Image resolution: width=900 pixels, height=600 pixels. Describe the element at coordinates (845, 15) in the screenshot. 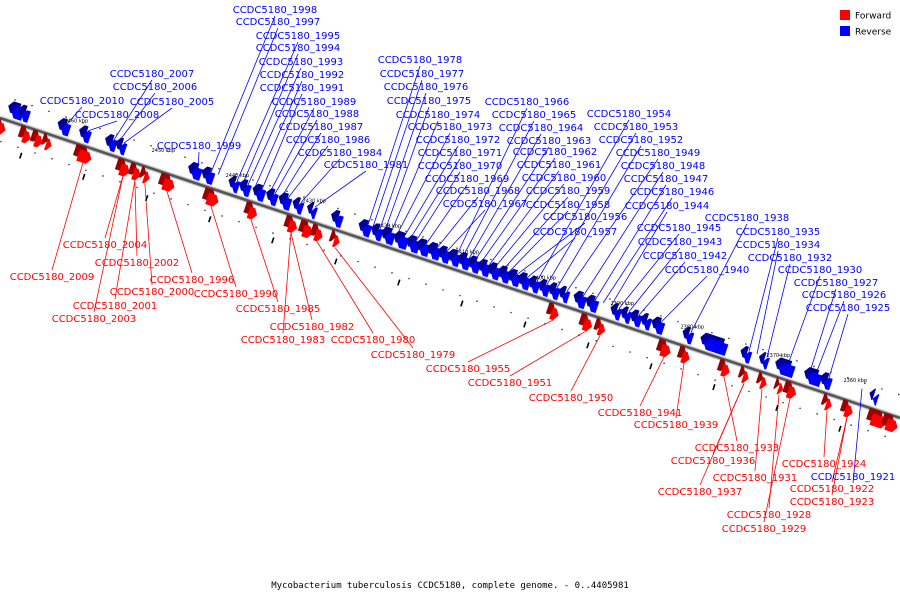

I see `legend-forward-swatch` at that location.